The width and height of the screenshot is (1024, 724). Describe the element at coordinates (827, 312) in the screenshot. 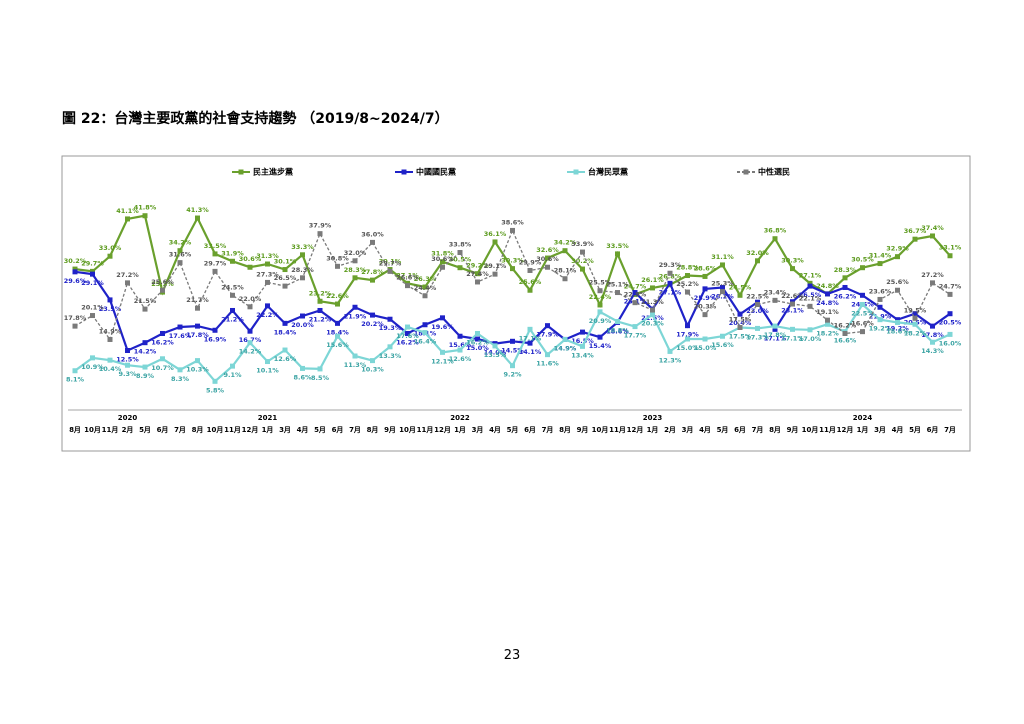

I see `value-label: 19.1%` at that location.